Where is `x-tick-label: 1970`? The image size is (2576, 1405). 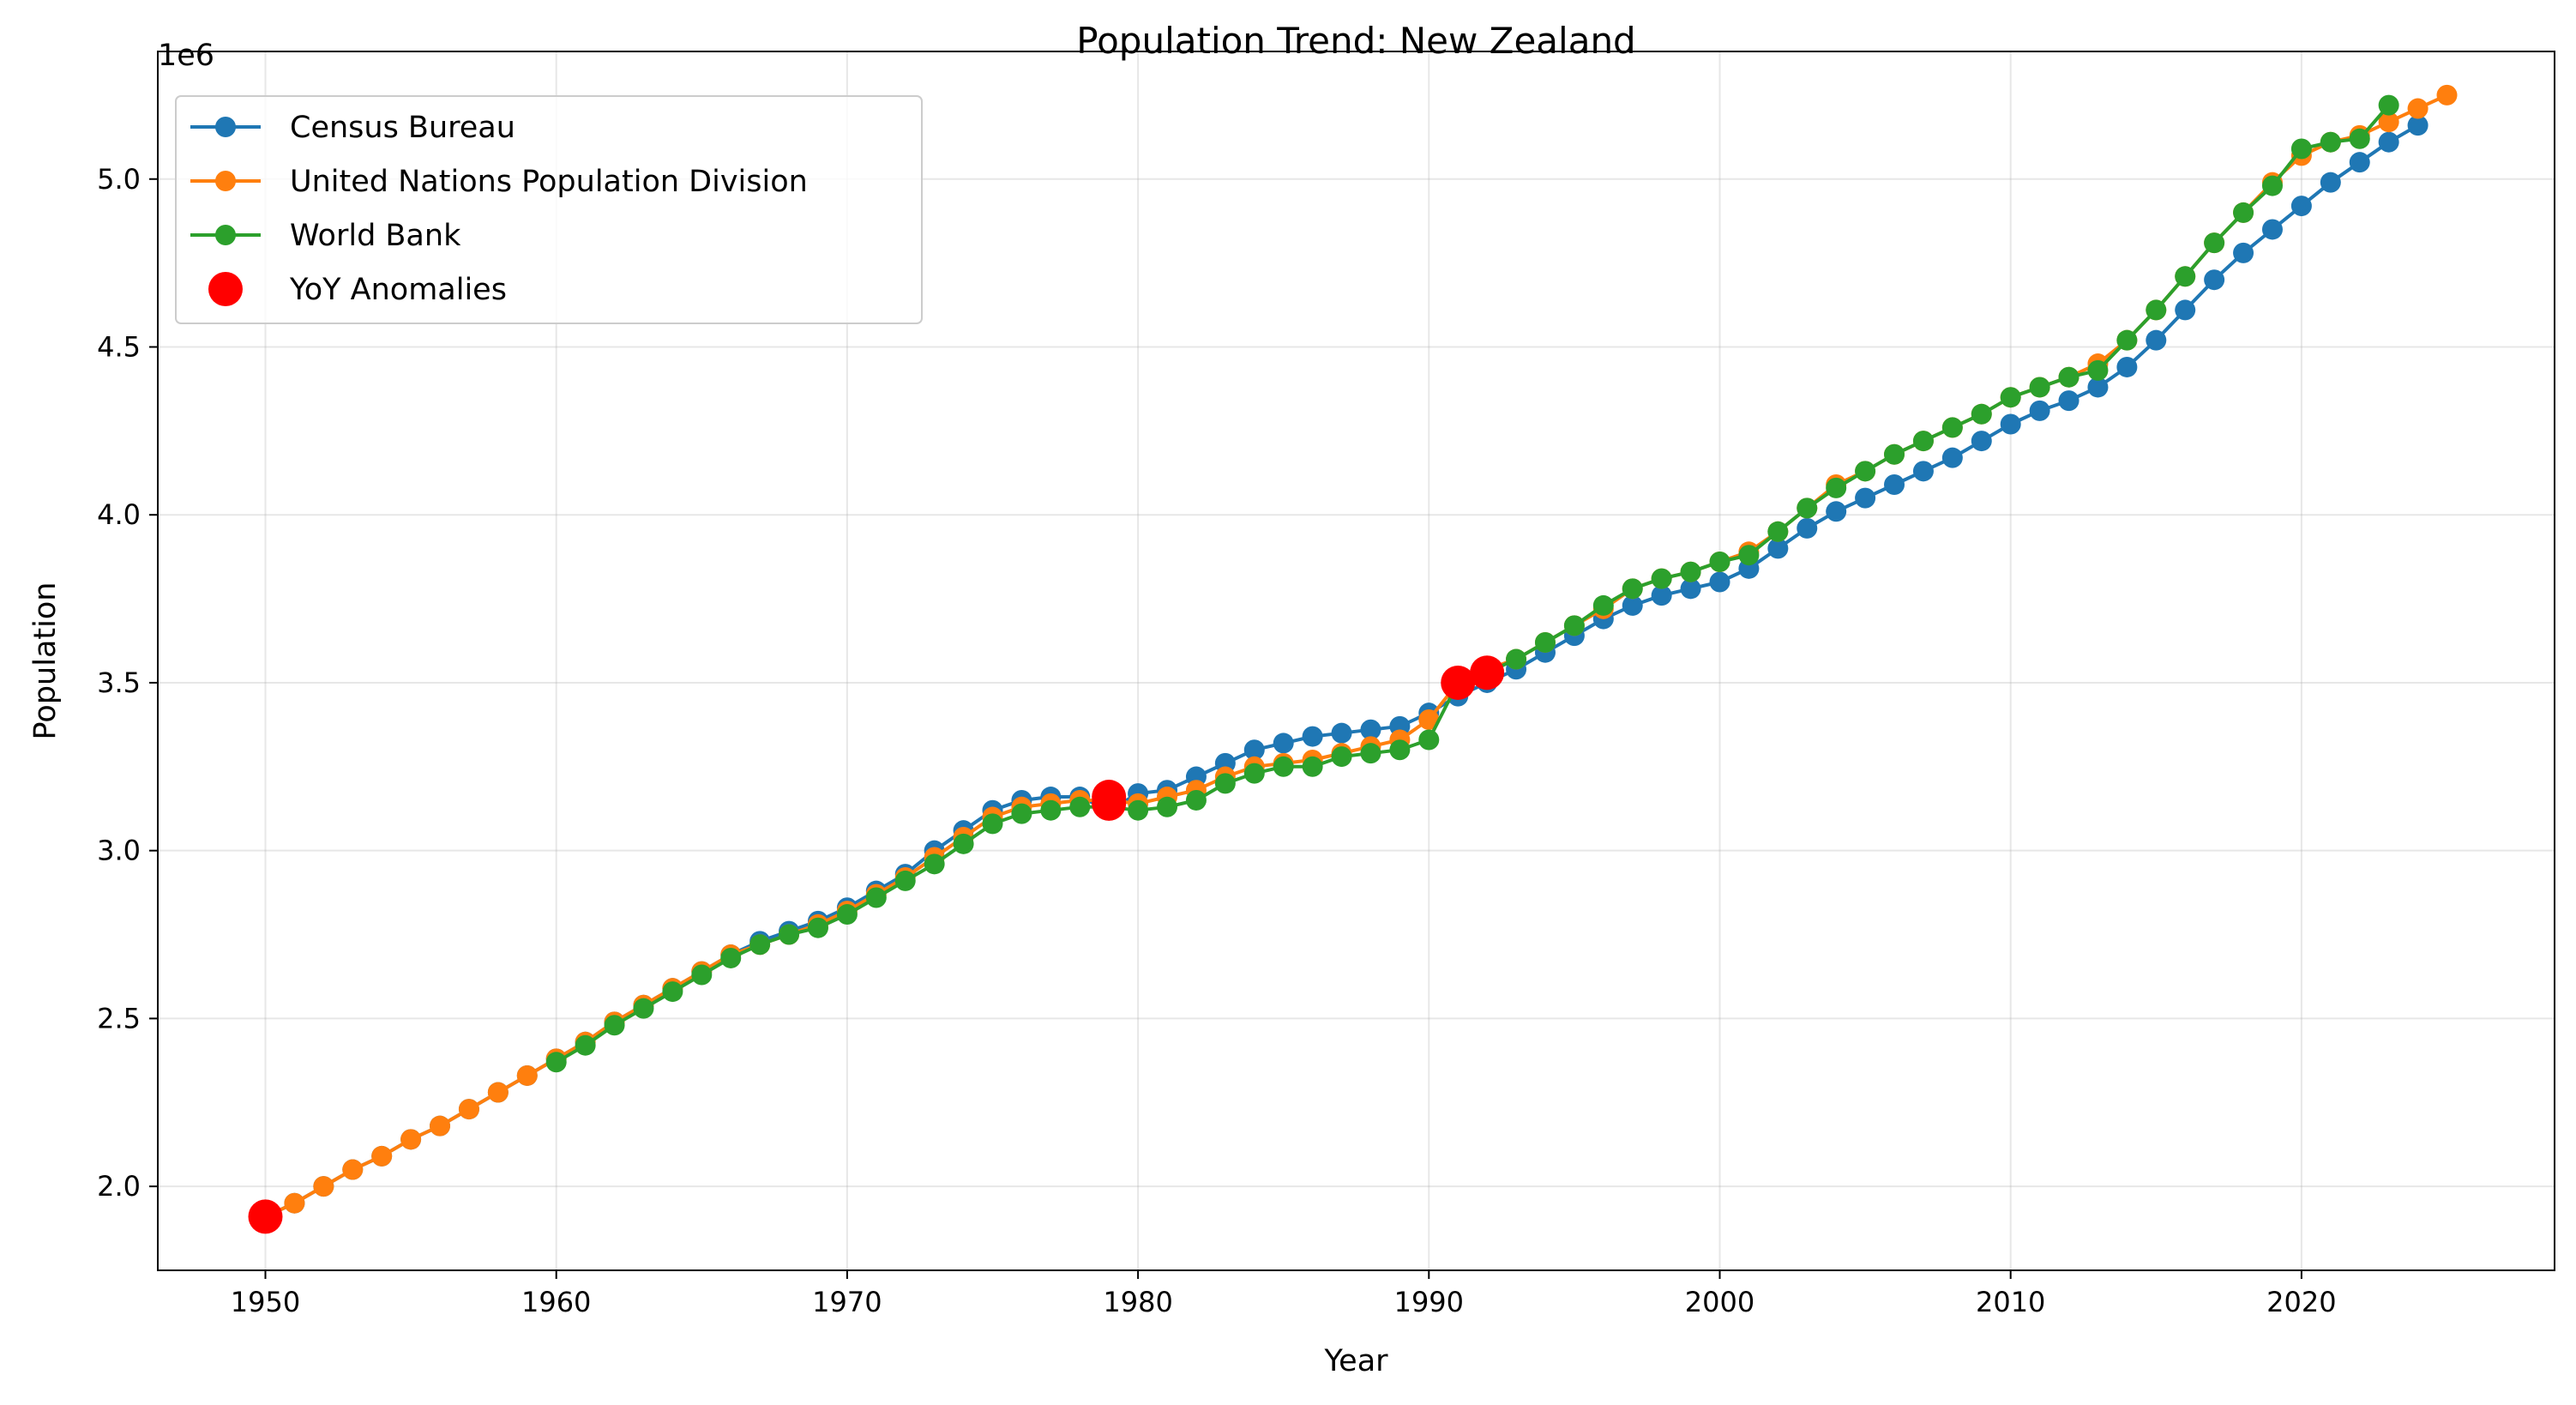
x-tick-label: 1970 is located at coordinates (847, 1302).